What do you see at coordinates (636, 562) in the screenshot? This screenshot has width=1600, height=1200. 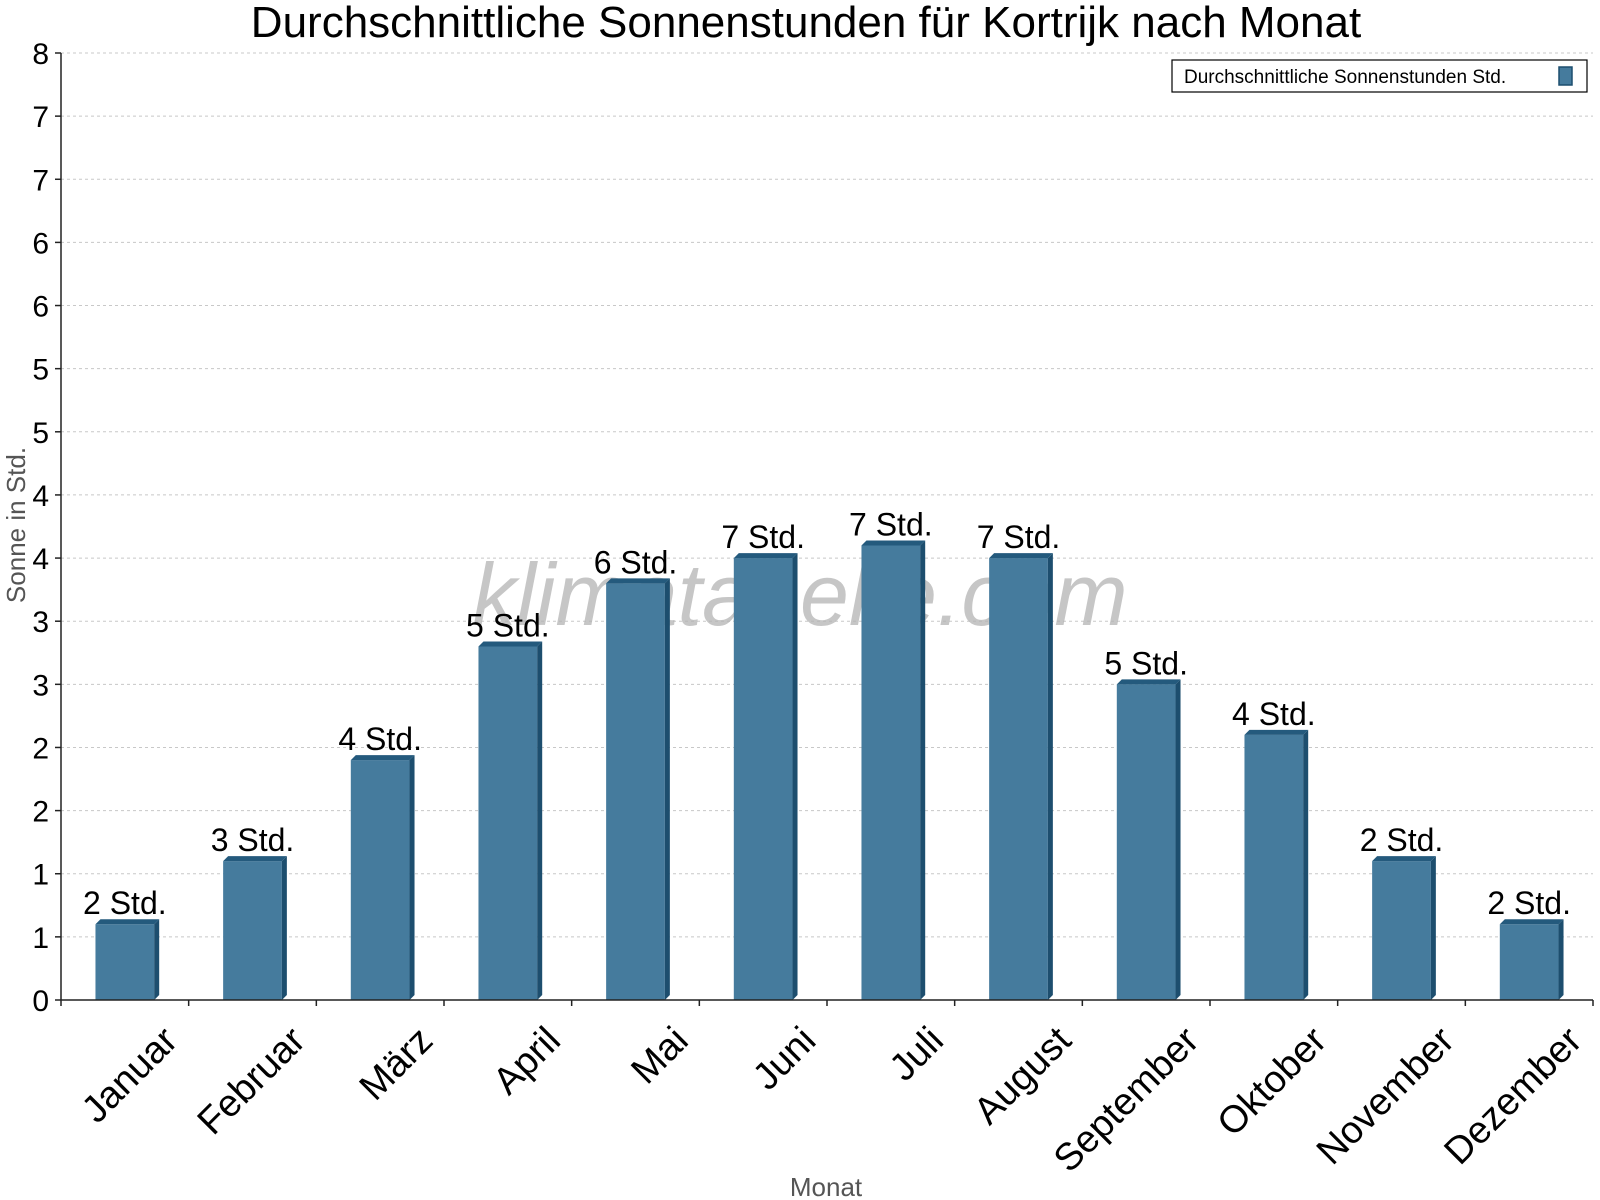 I see `data-label: 6 Std.` at bounding box center [636, 562].